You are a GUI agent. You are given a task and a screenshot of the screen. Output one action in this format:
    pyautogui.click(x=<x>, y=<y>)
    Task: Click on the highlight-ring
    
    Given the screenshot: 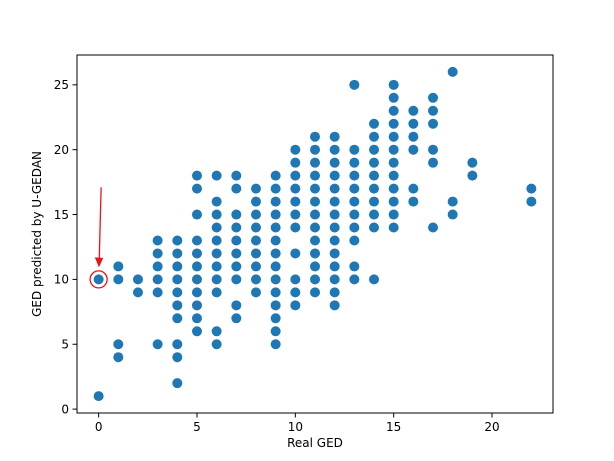 What is the action you would take?
    pyautogui.click(x=98, y=279)
    